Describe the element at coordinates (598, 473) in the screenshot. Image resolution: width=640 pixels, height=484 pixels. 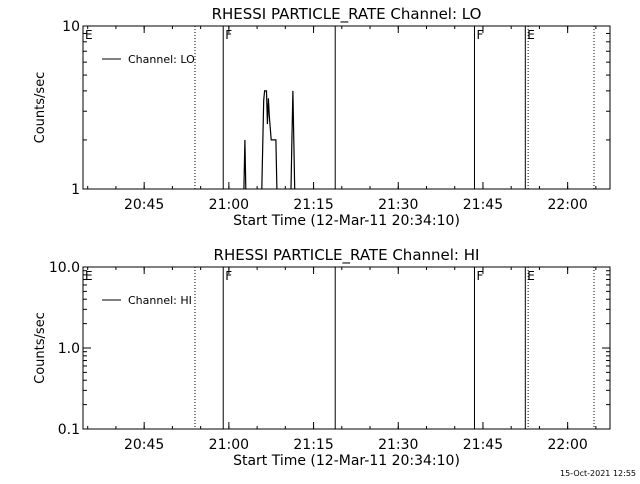
I see `timestamp: 15-Oct-2021 12:55` at that location.